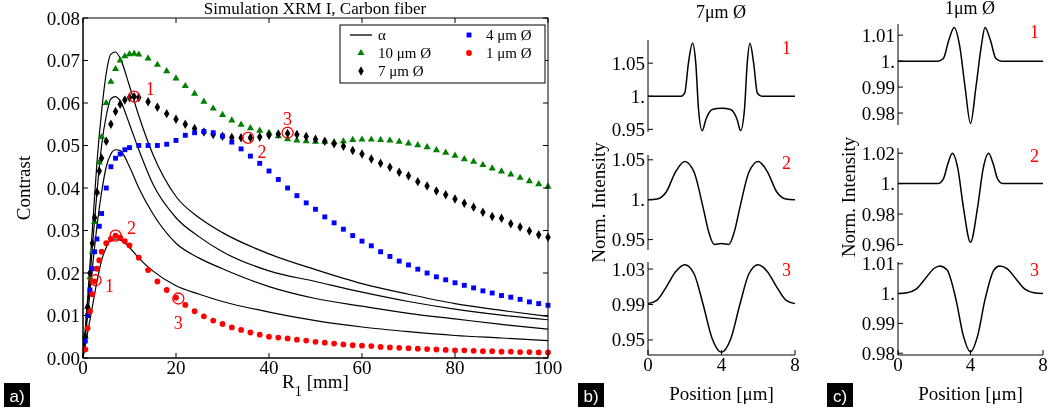 The height and width of the screenshot is (412, 1051). I want to click on y-tick-label: 1.02, so click(878, 153).